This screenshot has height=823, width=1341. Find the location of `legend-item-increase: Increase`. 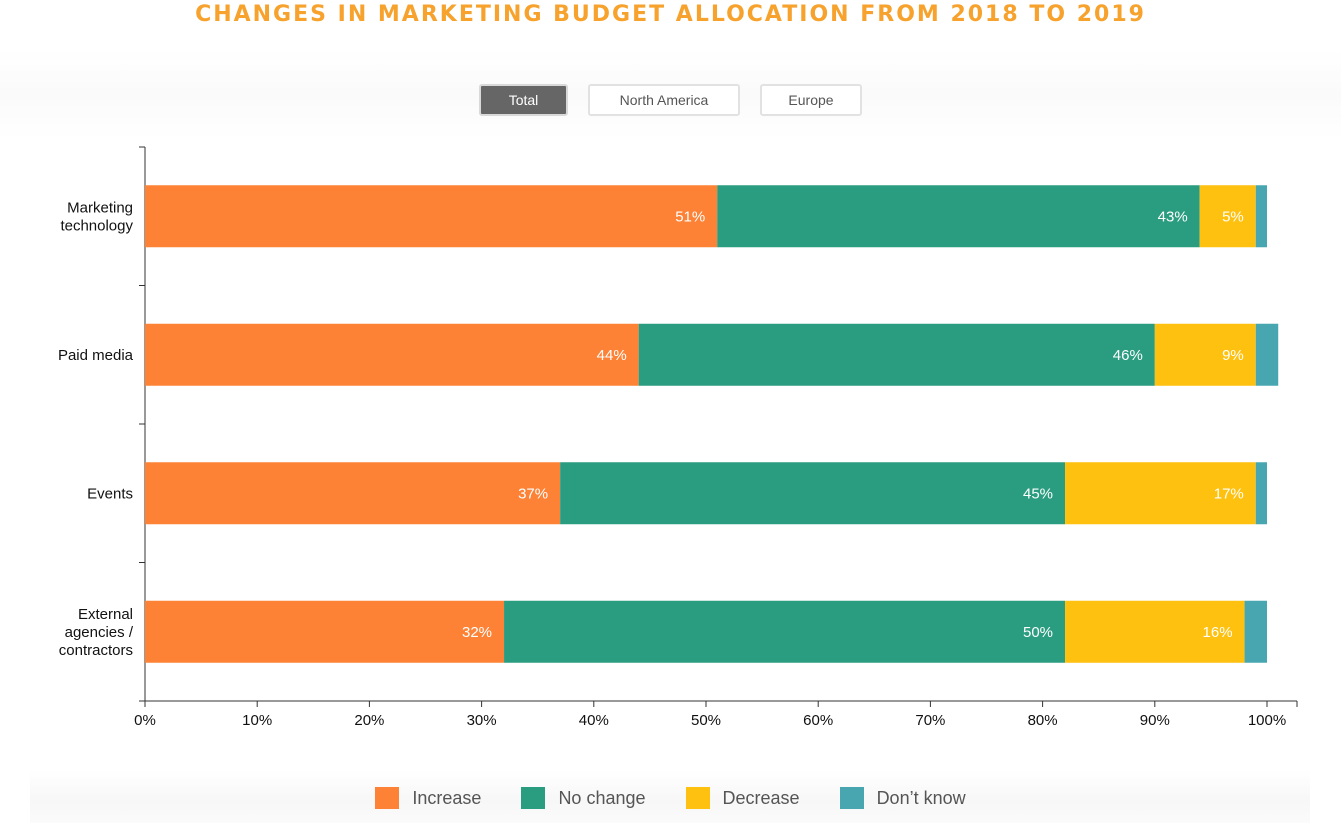

legend-item-increase: Increase is located at coordinates (428, 798).